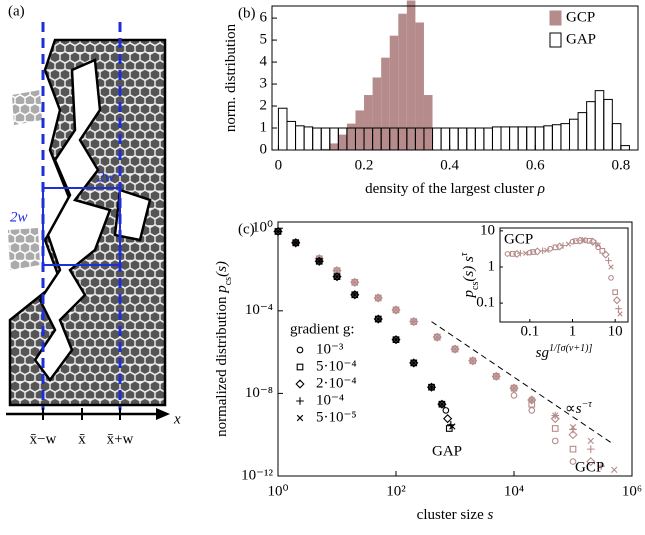  I want to click on tick-label: x̄−w, so click(43, 439).